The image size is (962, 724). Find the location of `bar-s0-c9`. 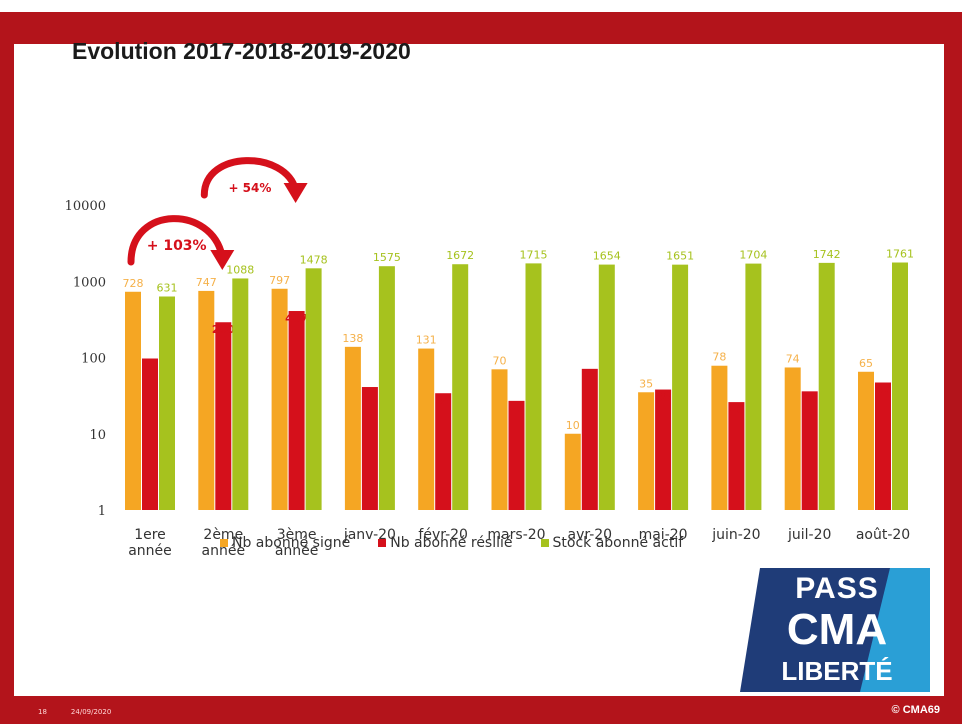

bar-s0-c9 is located at coordinates (792, 438).